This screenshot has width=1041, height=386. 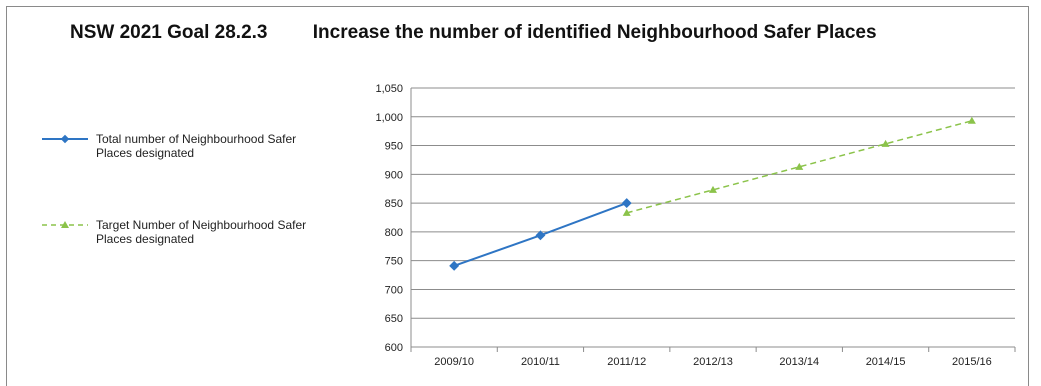 What do you see at coordinates (169, 32) in the screenshot?
I see `goal-id: NSW 2021 Goal 28.2.3` at bounding box center [169, 32].